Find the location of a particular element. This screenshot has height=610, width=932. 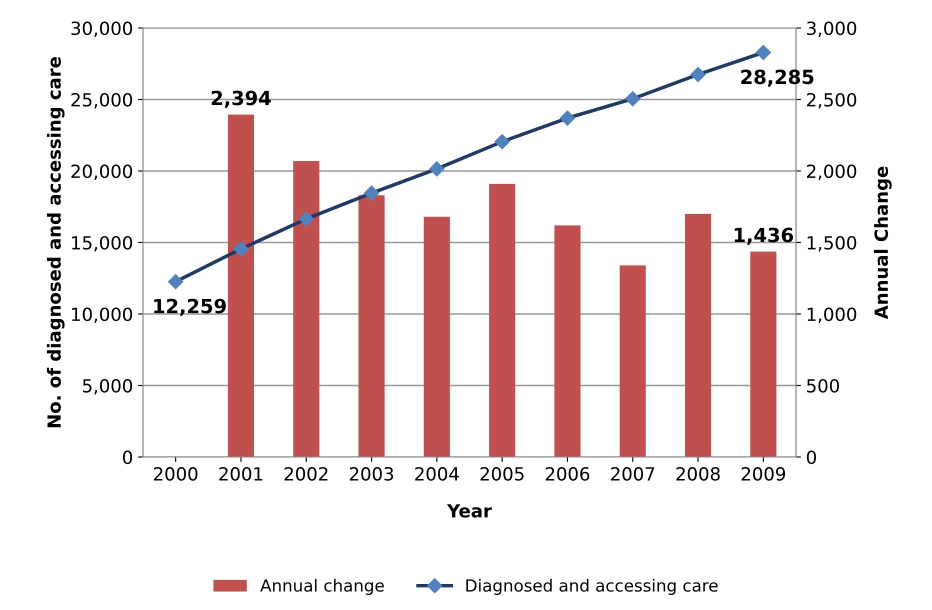

legend-label: Diagnosed and accessing care is located at coordinates (592, 586).